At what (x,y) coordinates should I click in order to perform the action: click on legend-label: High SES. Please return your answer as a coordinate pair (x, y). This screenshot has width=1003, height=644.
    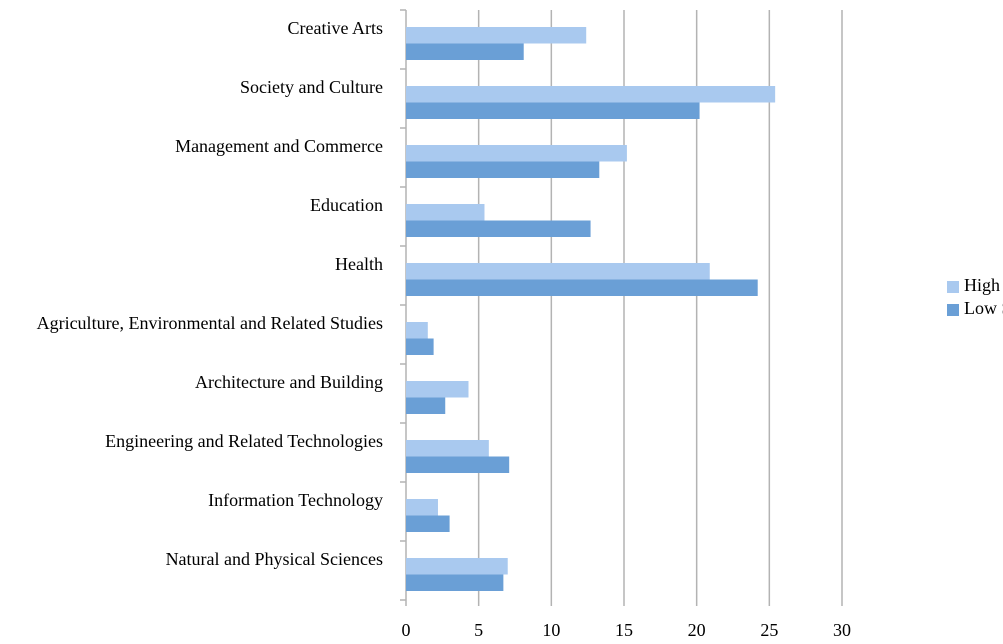
    Looking at the image, I should click on (983, 285).